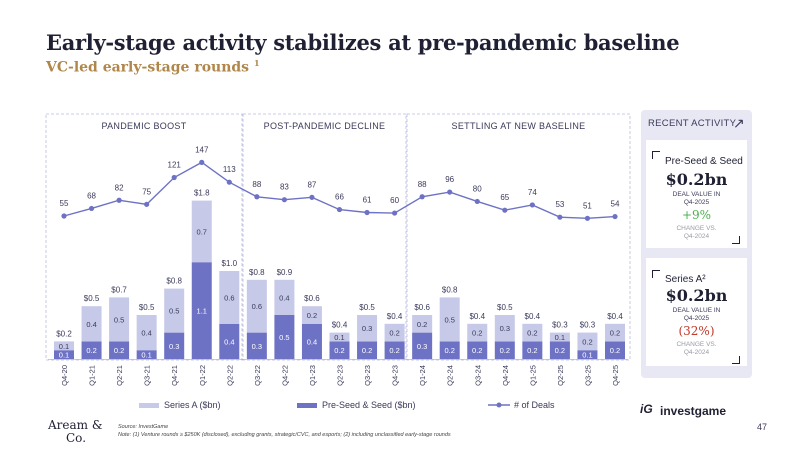 This screenshot has width=800, height=450. Describe the element at coordinates (284, 187) in the screenshot. I see `deals-label: 83` at that location.